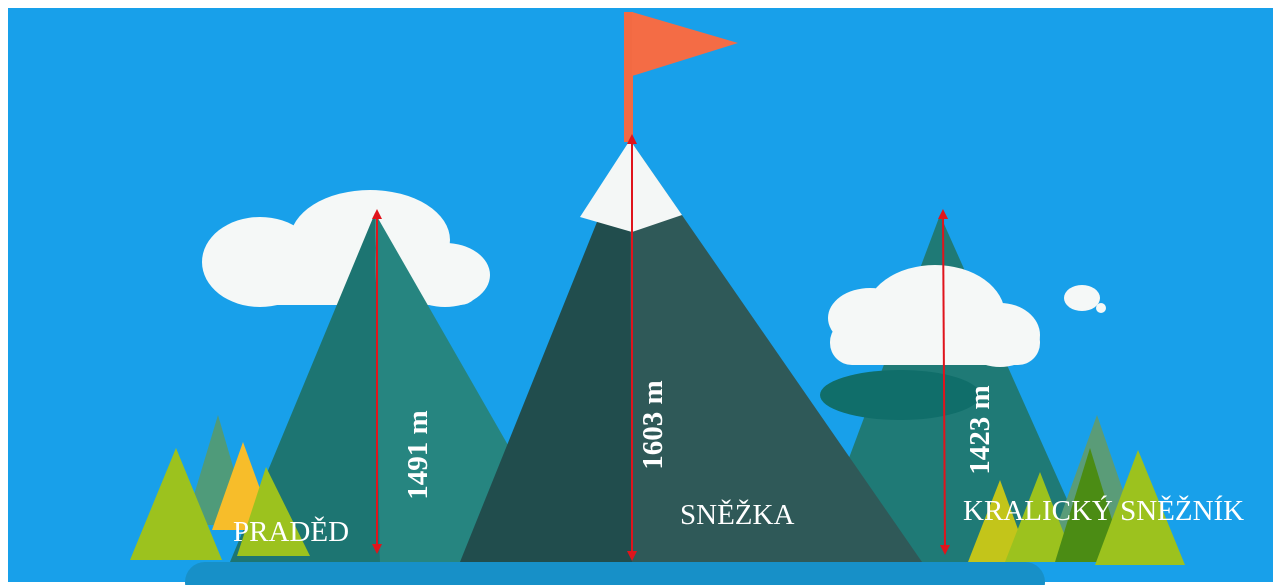  What do you see at coordinates (346, 248) in the screenshot?
I see `cloud-left` at bounding box center [346, 248].